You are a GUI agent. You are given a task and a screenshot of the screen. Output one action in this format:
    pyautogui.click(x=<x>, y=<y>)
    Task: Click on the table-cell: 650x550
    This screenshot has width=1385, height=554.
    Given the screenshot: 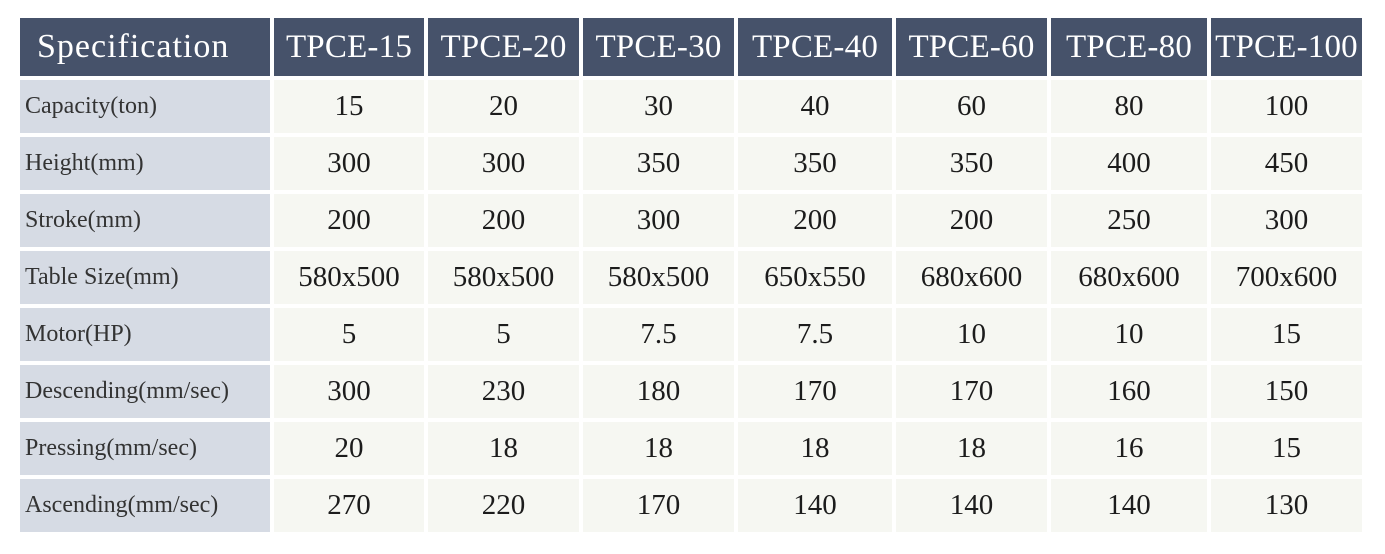 What is the action you would take?
    pyautogui.click(x=815, y=277)
    